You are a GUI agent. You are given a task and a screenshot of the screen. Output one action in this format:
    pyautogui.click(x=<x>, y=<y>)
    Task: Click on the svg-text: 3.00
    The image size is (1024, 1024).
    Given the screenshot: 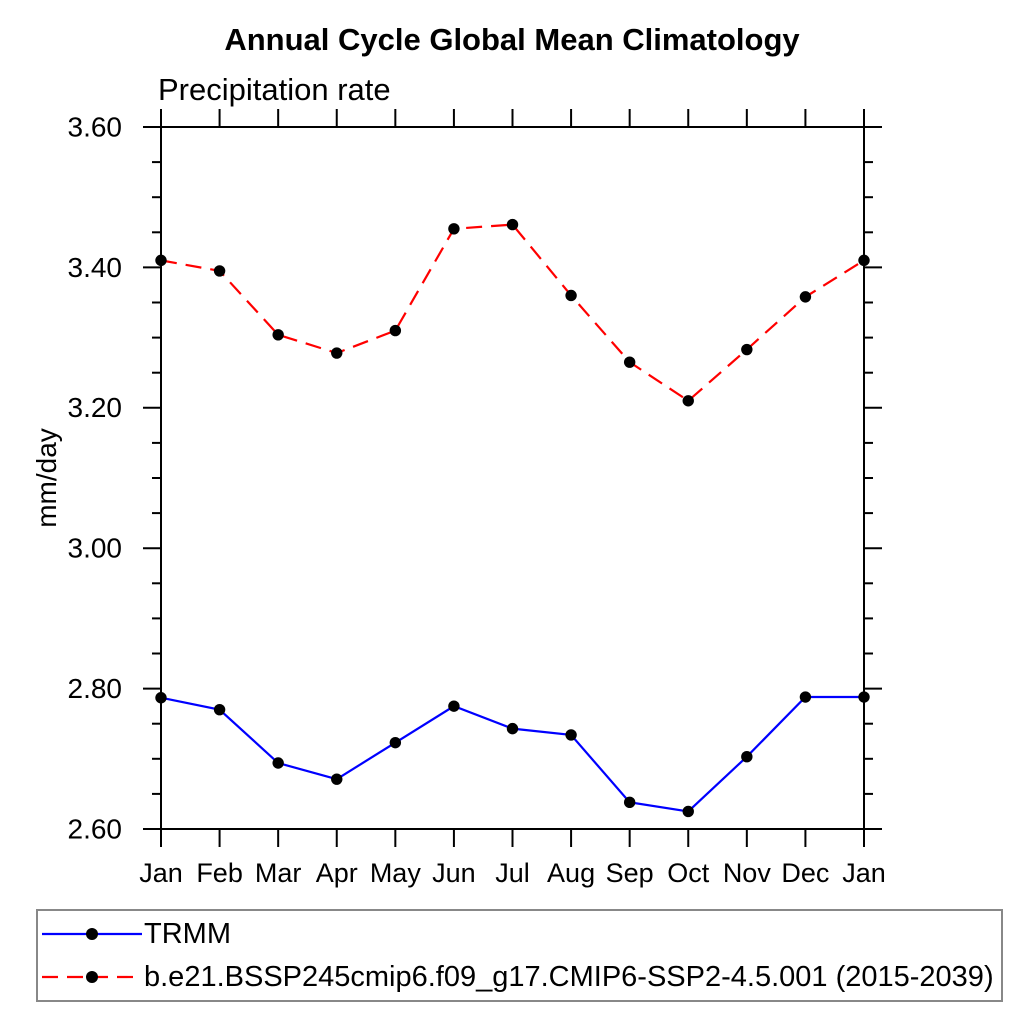 What is the action you would take?
    pyautogui.click(x=95, y=548)
    